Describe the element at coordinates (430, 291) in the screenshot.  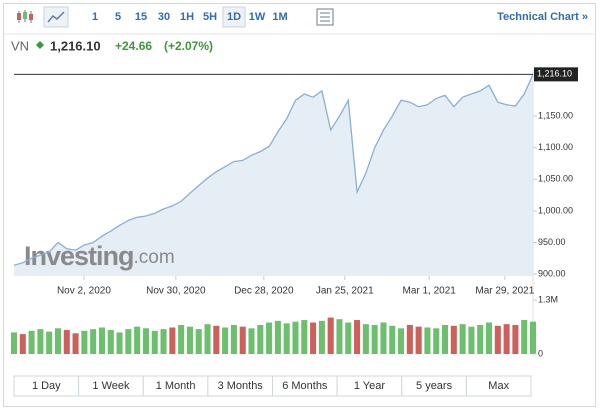
I see `x-tick-label: Mar 1, 2021` at that location.